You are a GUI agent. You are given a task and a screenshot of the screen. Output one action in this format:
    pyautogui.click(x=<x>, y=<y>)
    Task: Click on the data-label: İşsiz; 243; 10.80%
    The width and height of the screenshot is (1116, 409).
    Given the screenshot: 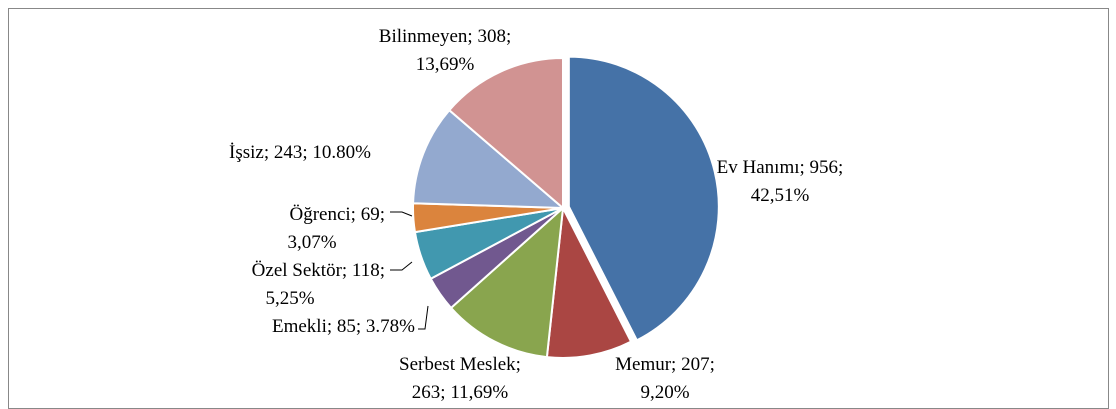 What is the action you would take?
    pyautogui.click(x=300, y=152)
    